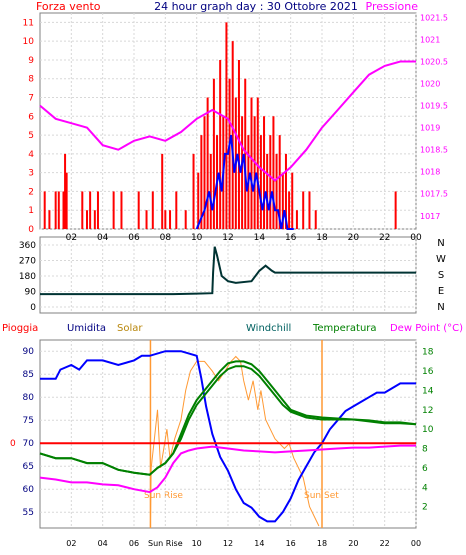 The image size is (466, 555). What do you see at coordinates (27, 277) in the screenshot?
I see `panel2-y-tick-180: 180` at bounding box center [27, 277].